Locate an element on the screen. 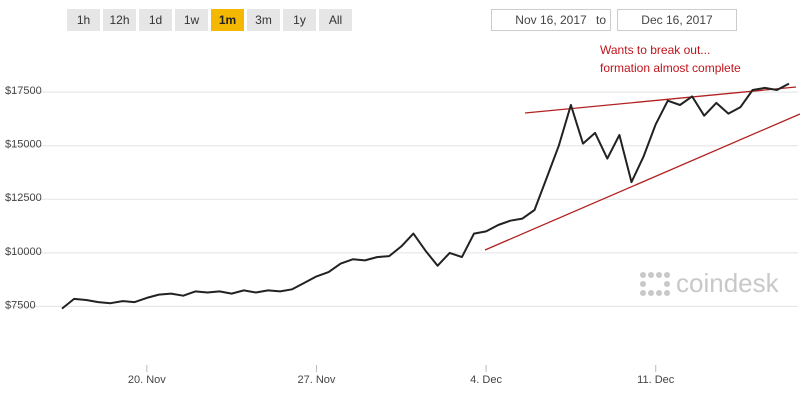  y-tick-label: $15000 is located at coordinates (23, 145).